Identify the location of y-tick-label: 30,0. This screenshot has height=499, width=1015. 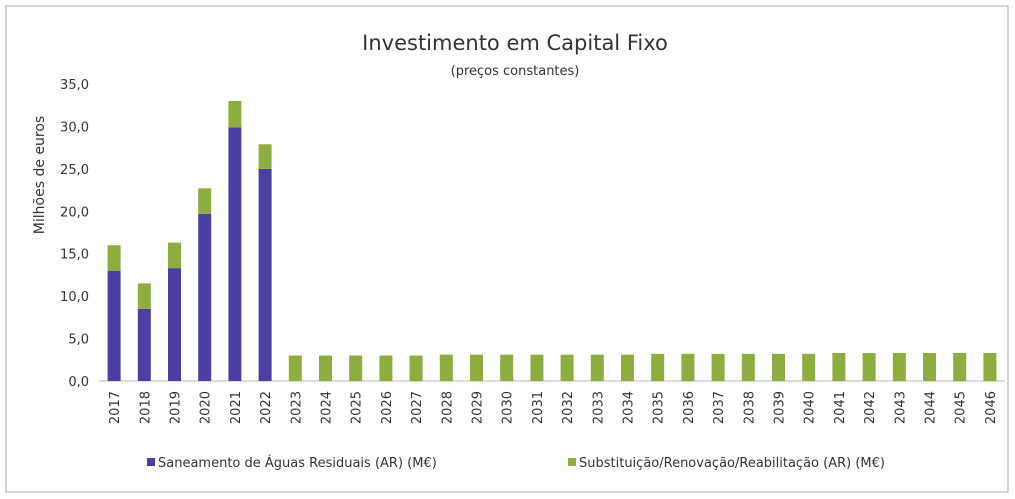
(74, 127).